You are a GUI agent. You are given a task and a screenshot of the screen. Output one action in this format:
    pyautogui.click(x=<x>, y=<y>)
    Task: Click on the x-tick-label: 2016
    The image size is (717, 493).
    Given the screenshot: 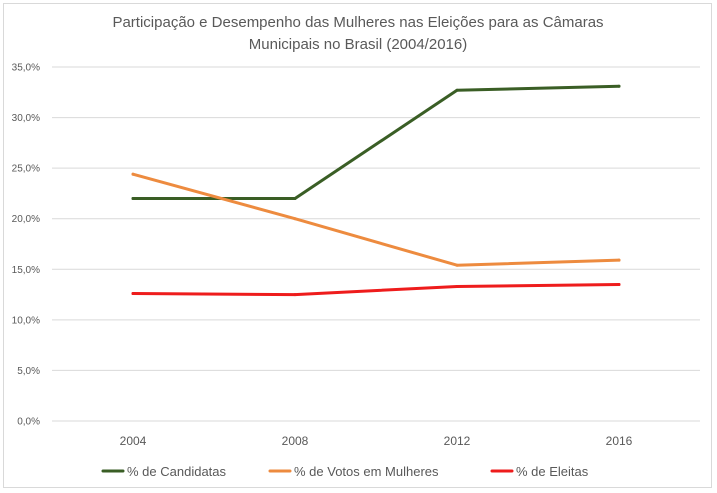 What is the action you would take?
    pyautogui.click(x=619, y=441)
    